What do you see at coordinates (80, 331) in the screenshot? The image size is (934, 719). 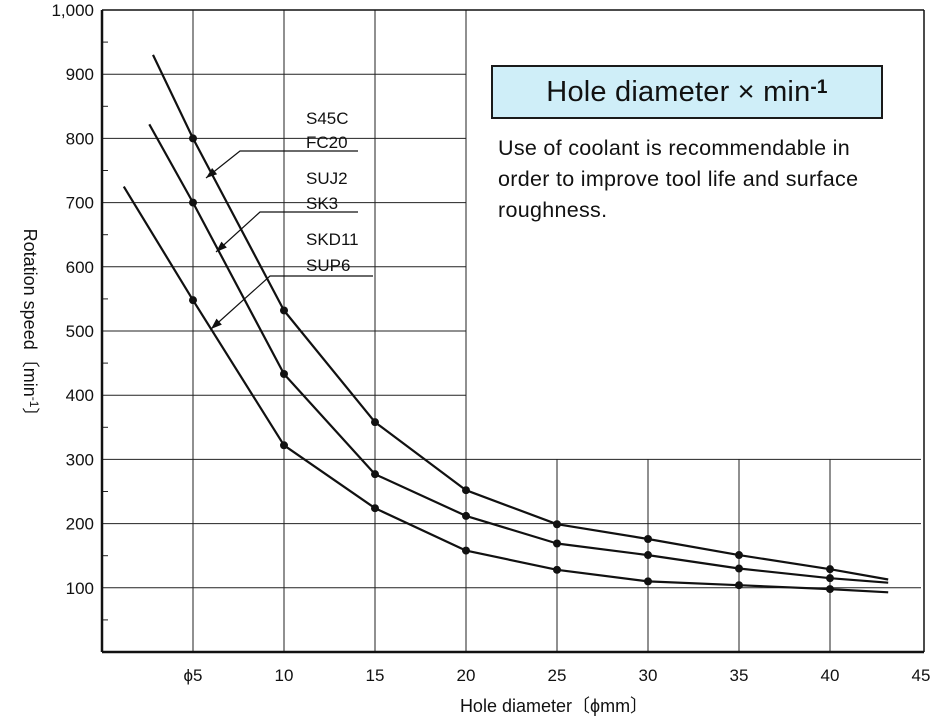 I see `y-tick-label: 500` at bounding box center [80, 331].